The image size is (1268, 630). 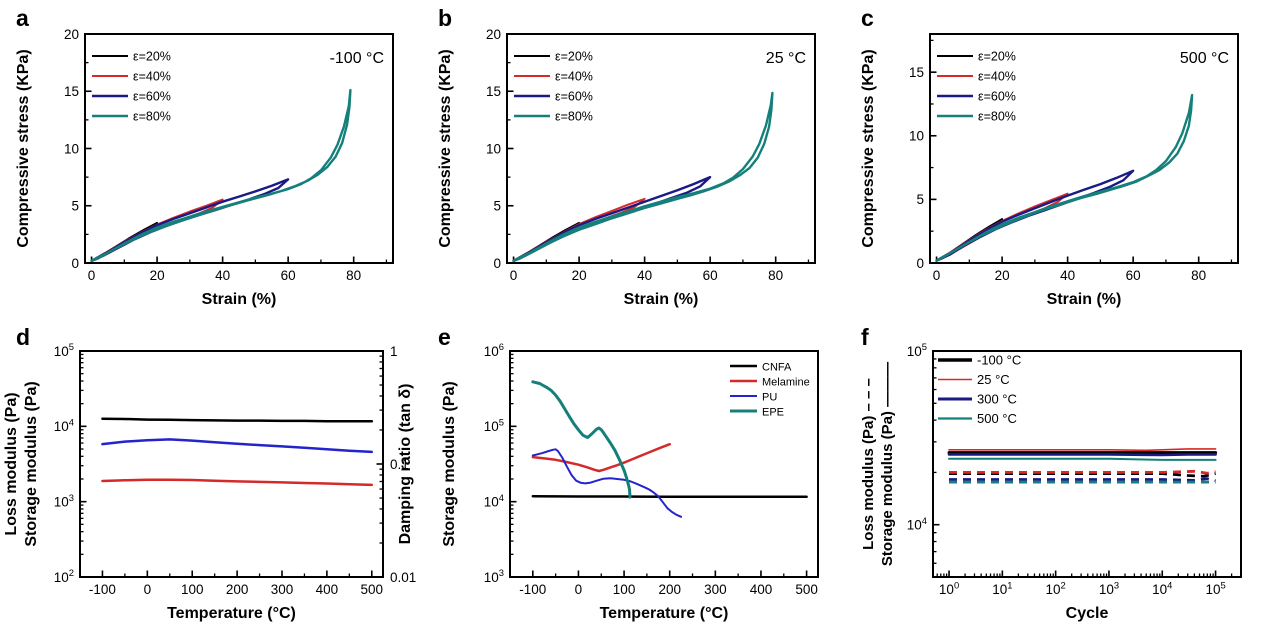 I want to click on y-axis-title: Compressive stress (KPa), so click(x=445, y=148).